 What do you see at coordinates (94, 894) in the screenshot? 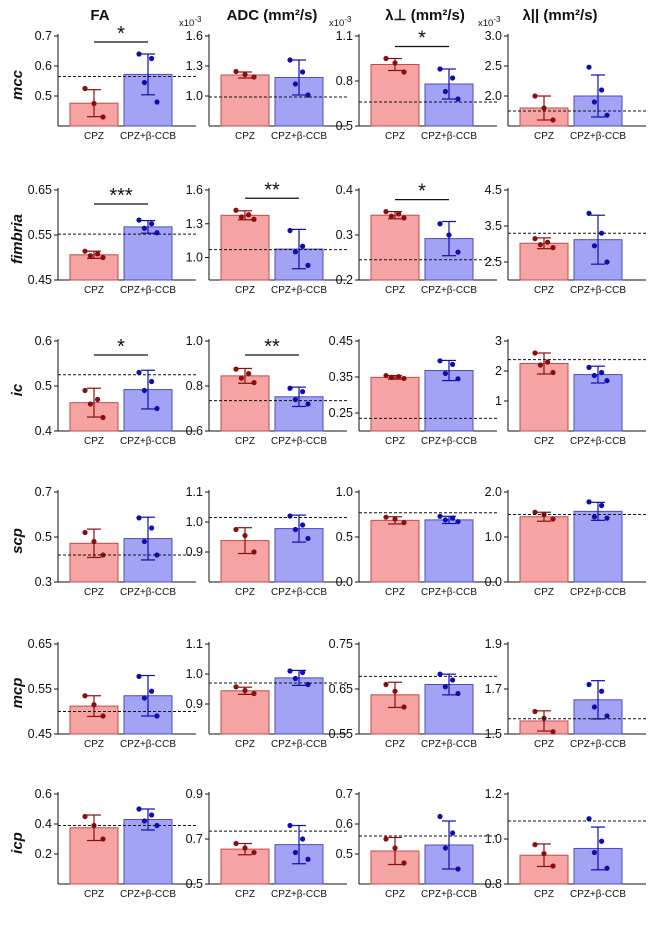
I see `panel-icp-0-category-cpz: CPZ` at bounding box center [94, 894].